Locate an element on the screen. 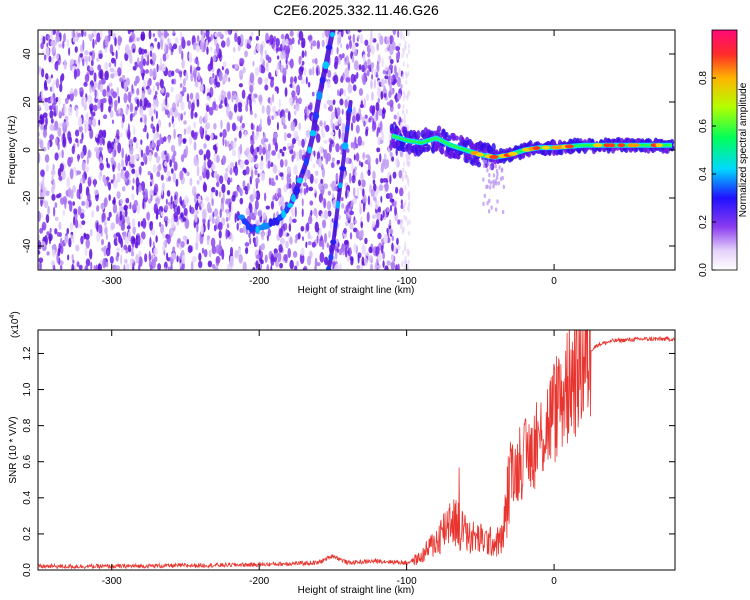 This screenshot has height=600, width=750. band-hotspot is located at coordinates (479, 154).